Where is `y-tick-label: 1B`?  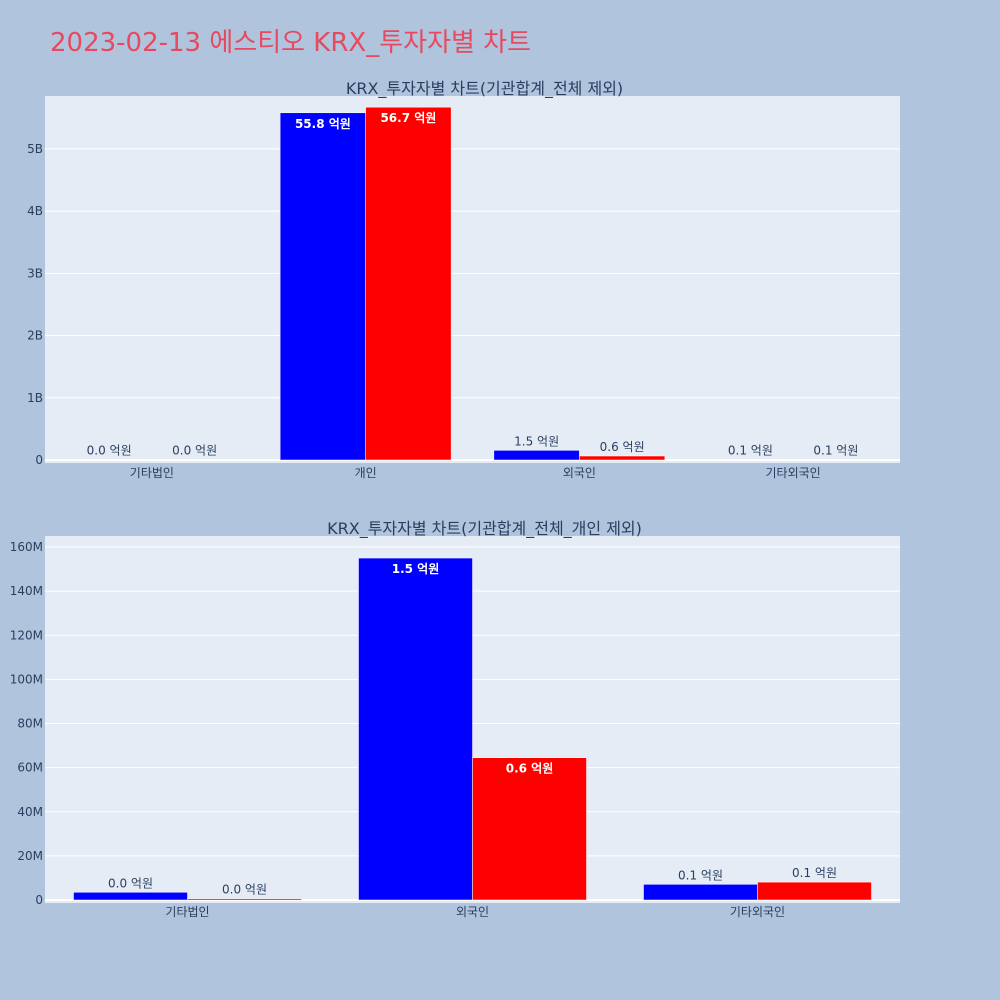 y-tick-label: 1B is located at coordinates (35, 398).